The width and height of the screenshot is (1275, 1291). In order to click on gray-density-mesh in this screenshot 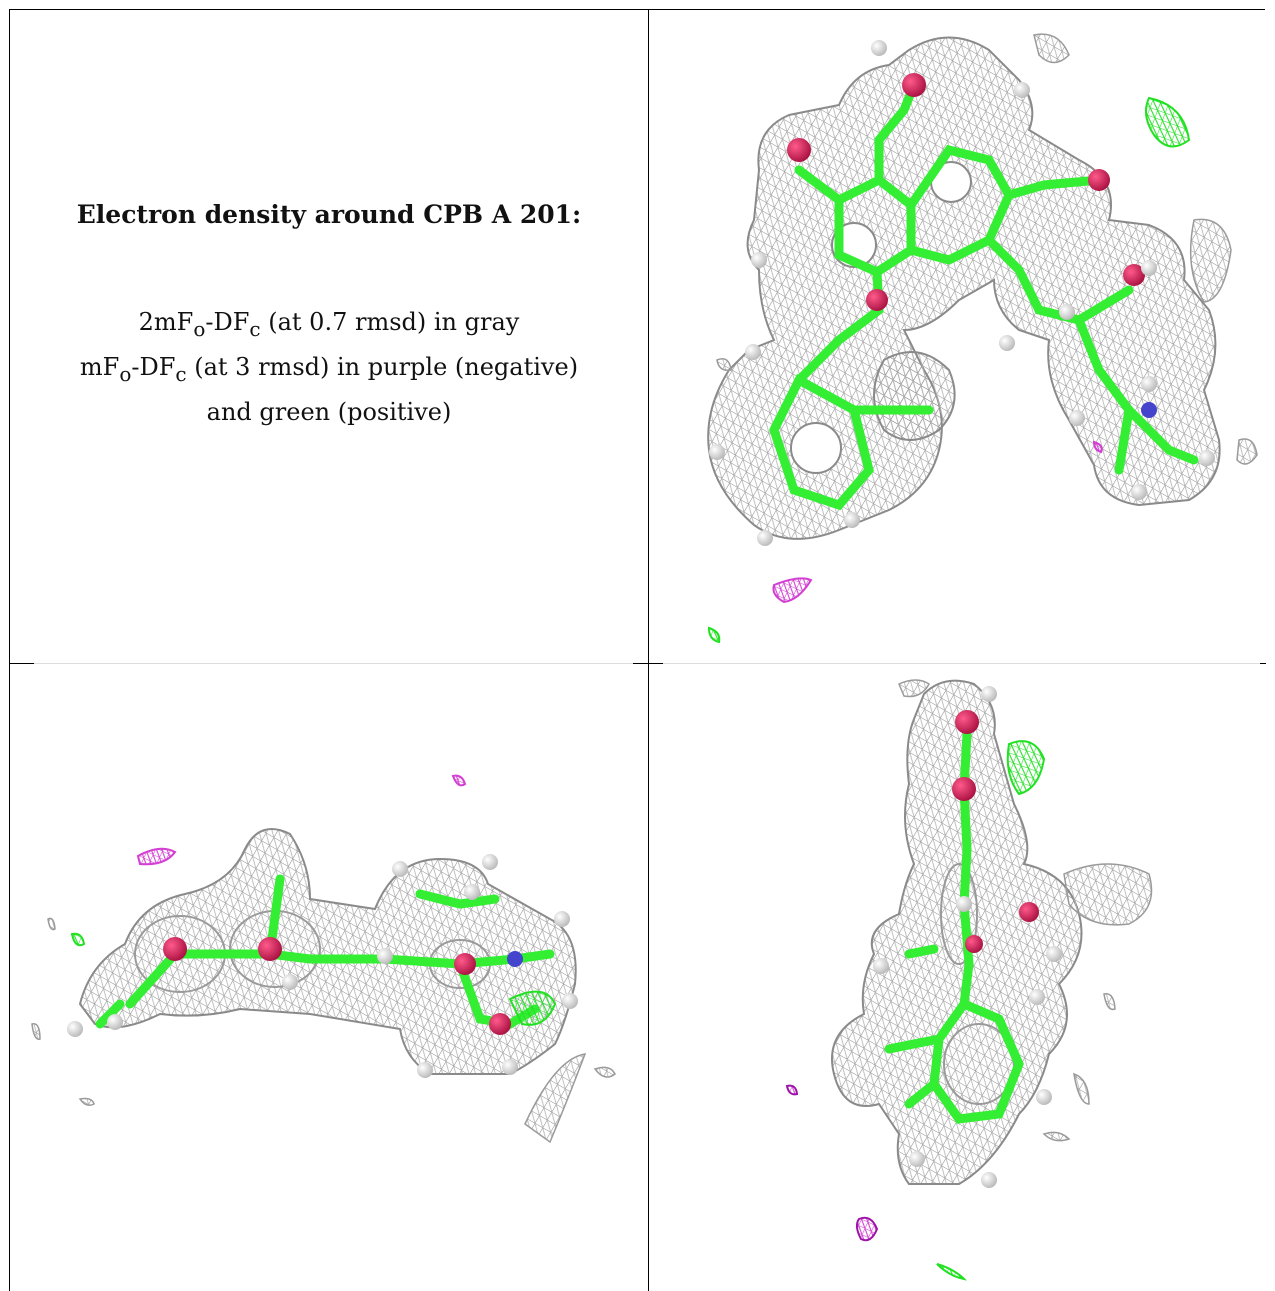, I will do `click(327, 951)`.